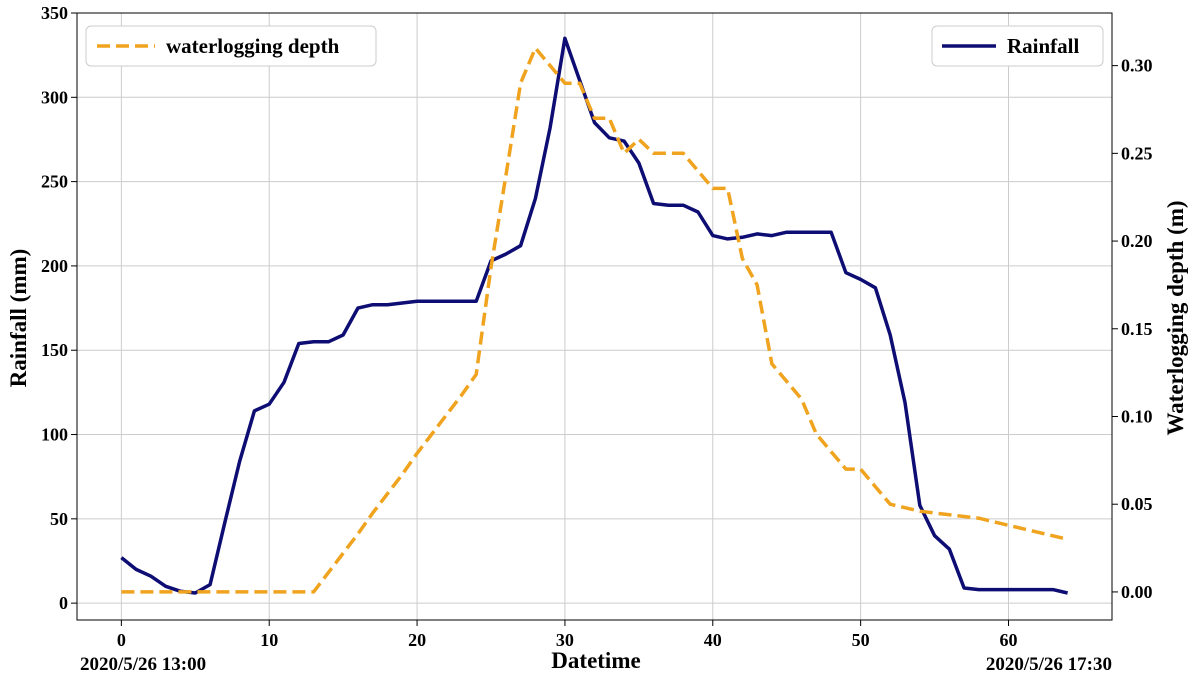 Image resolution: width=1194 pixels, height=679 pixels. Describe the element at coordinates (713, 640) in the screenshot. I see `x-tick-label: 40` at that location.